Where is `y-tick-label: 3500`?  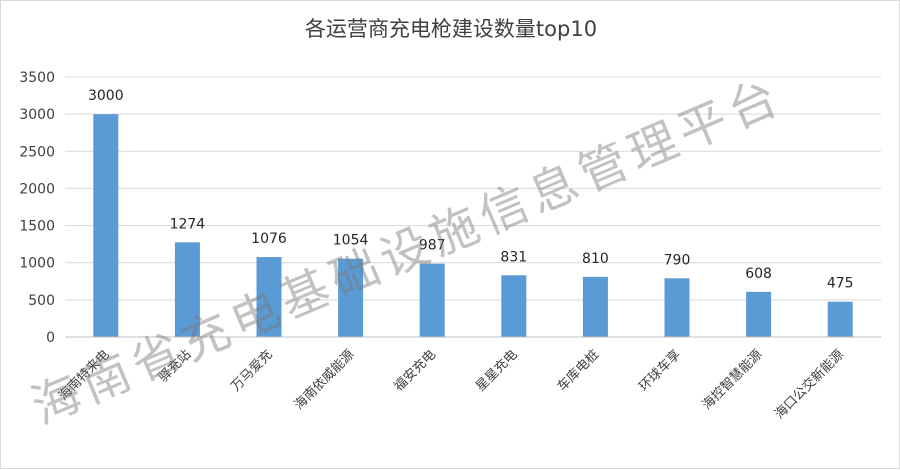 y-tick-label: 3500 is located at coordinates (37, 78).